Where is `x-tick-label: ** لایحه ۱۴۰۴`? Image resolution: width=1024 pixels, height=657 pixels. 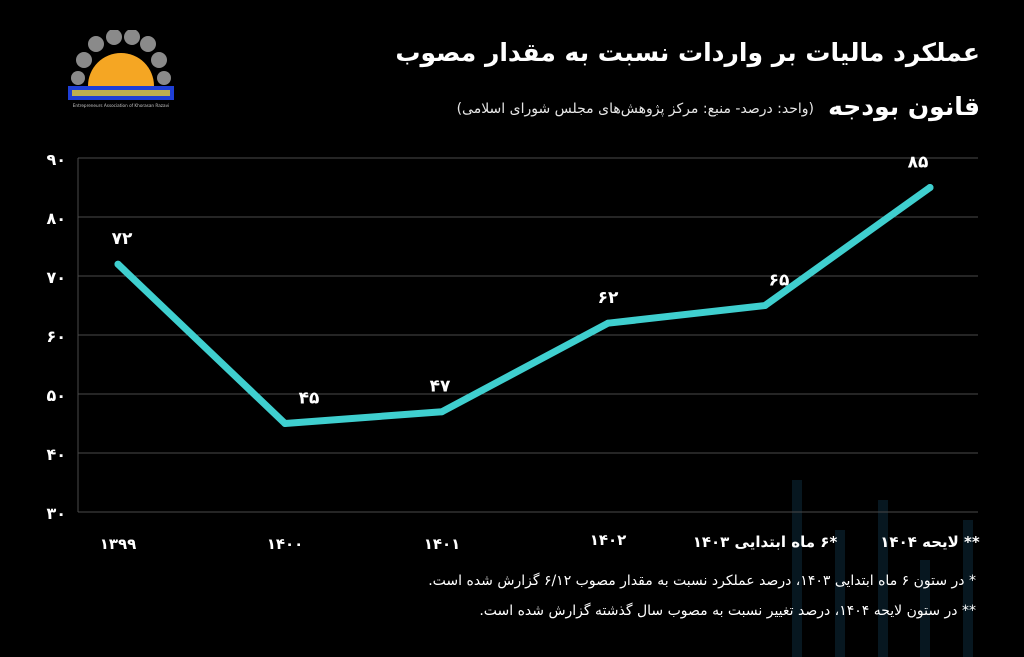 x-tick-label: ** لایحه ۱۴۰۴ is located at coordinates (930, 542).